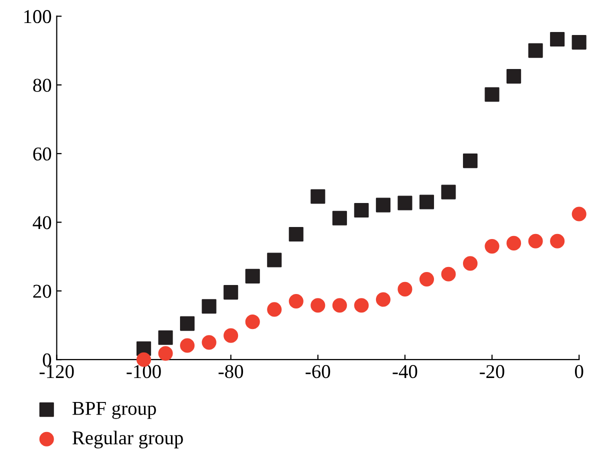 This screenshot has width=597, height=464. I want to click on y-tick-label: 20, so click(42, 291).